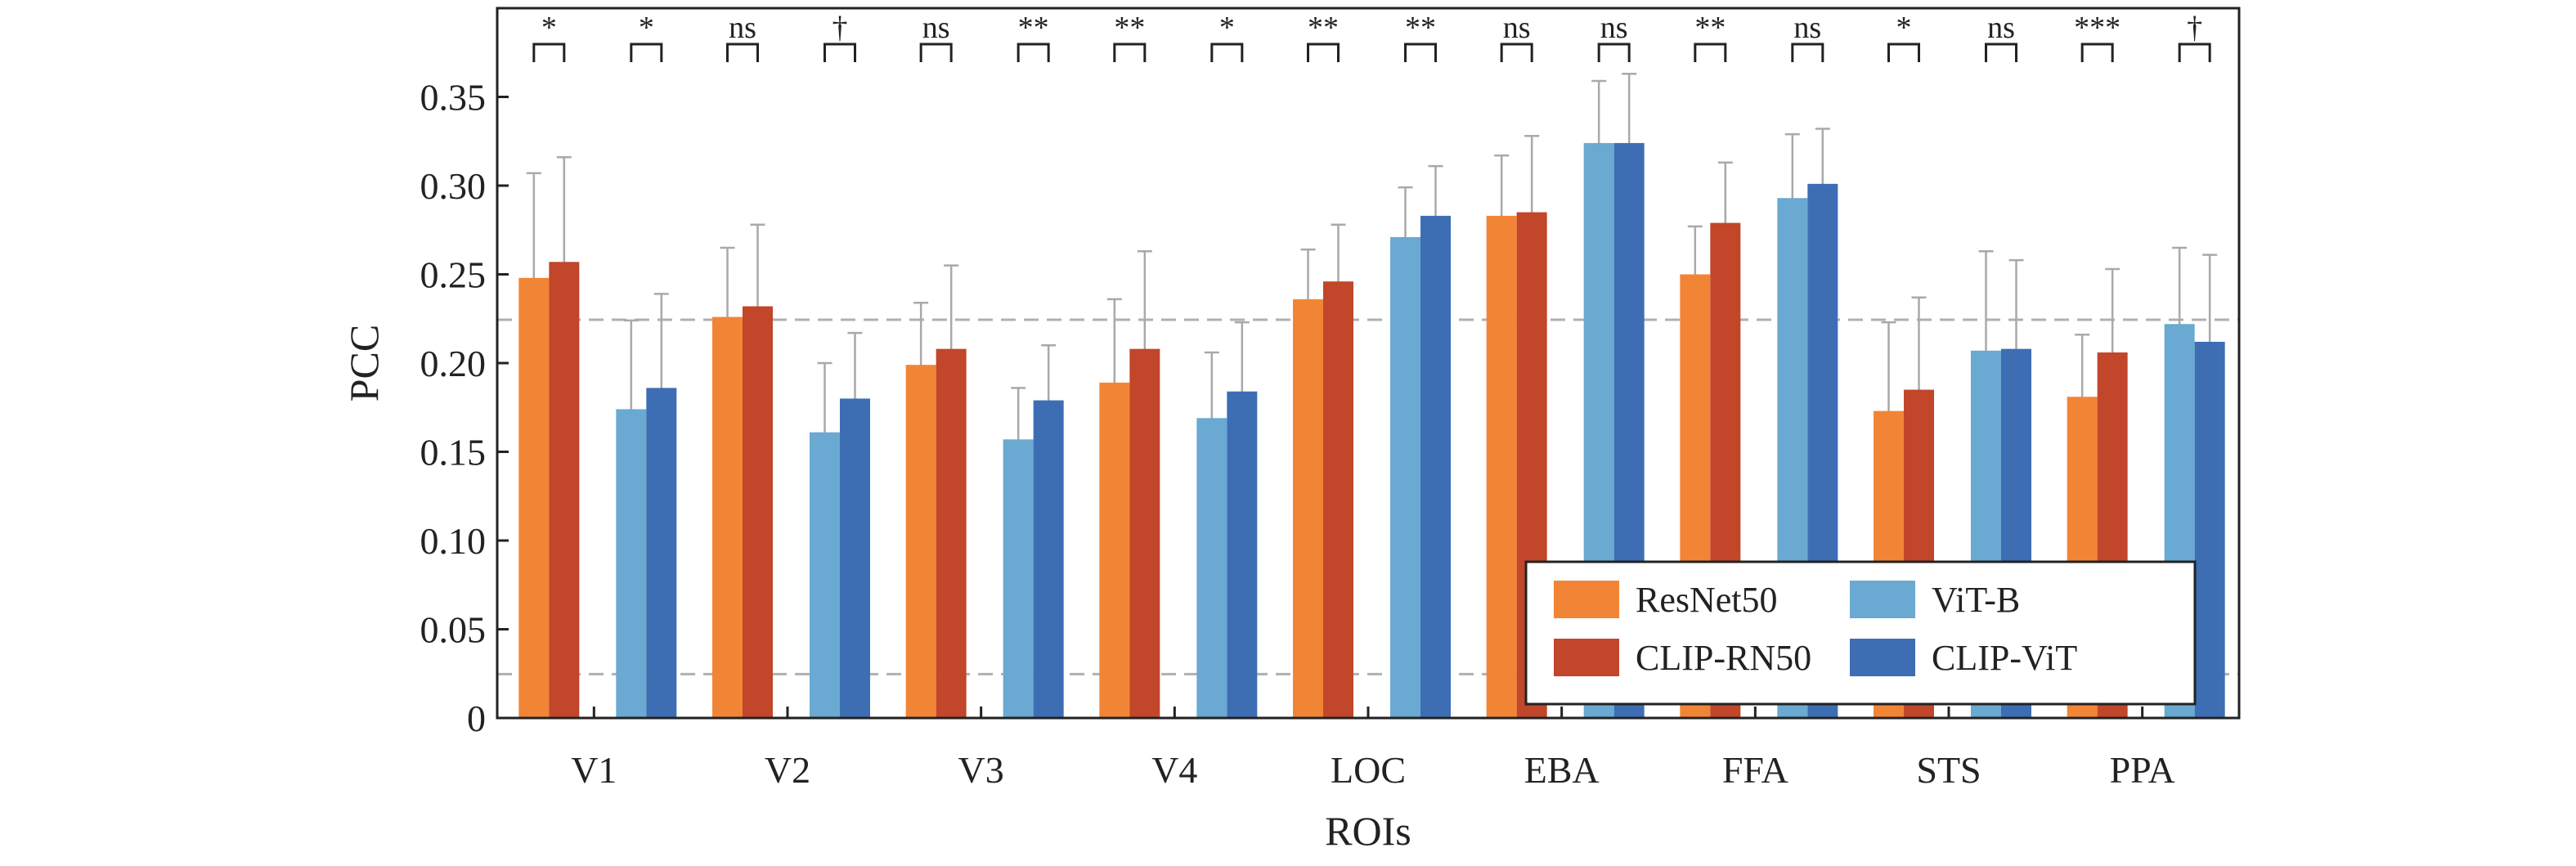 This screenshot has width=2576, height=866. What do you see at coordinates (454, 630) in the screenshot?
I see `y-tick-label: 0.05` at bounding box center [454, 630].